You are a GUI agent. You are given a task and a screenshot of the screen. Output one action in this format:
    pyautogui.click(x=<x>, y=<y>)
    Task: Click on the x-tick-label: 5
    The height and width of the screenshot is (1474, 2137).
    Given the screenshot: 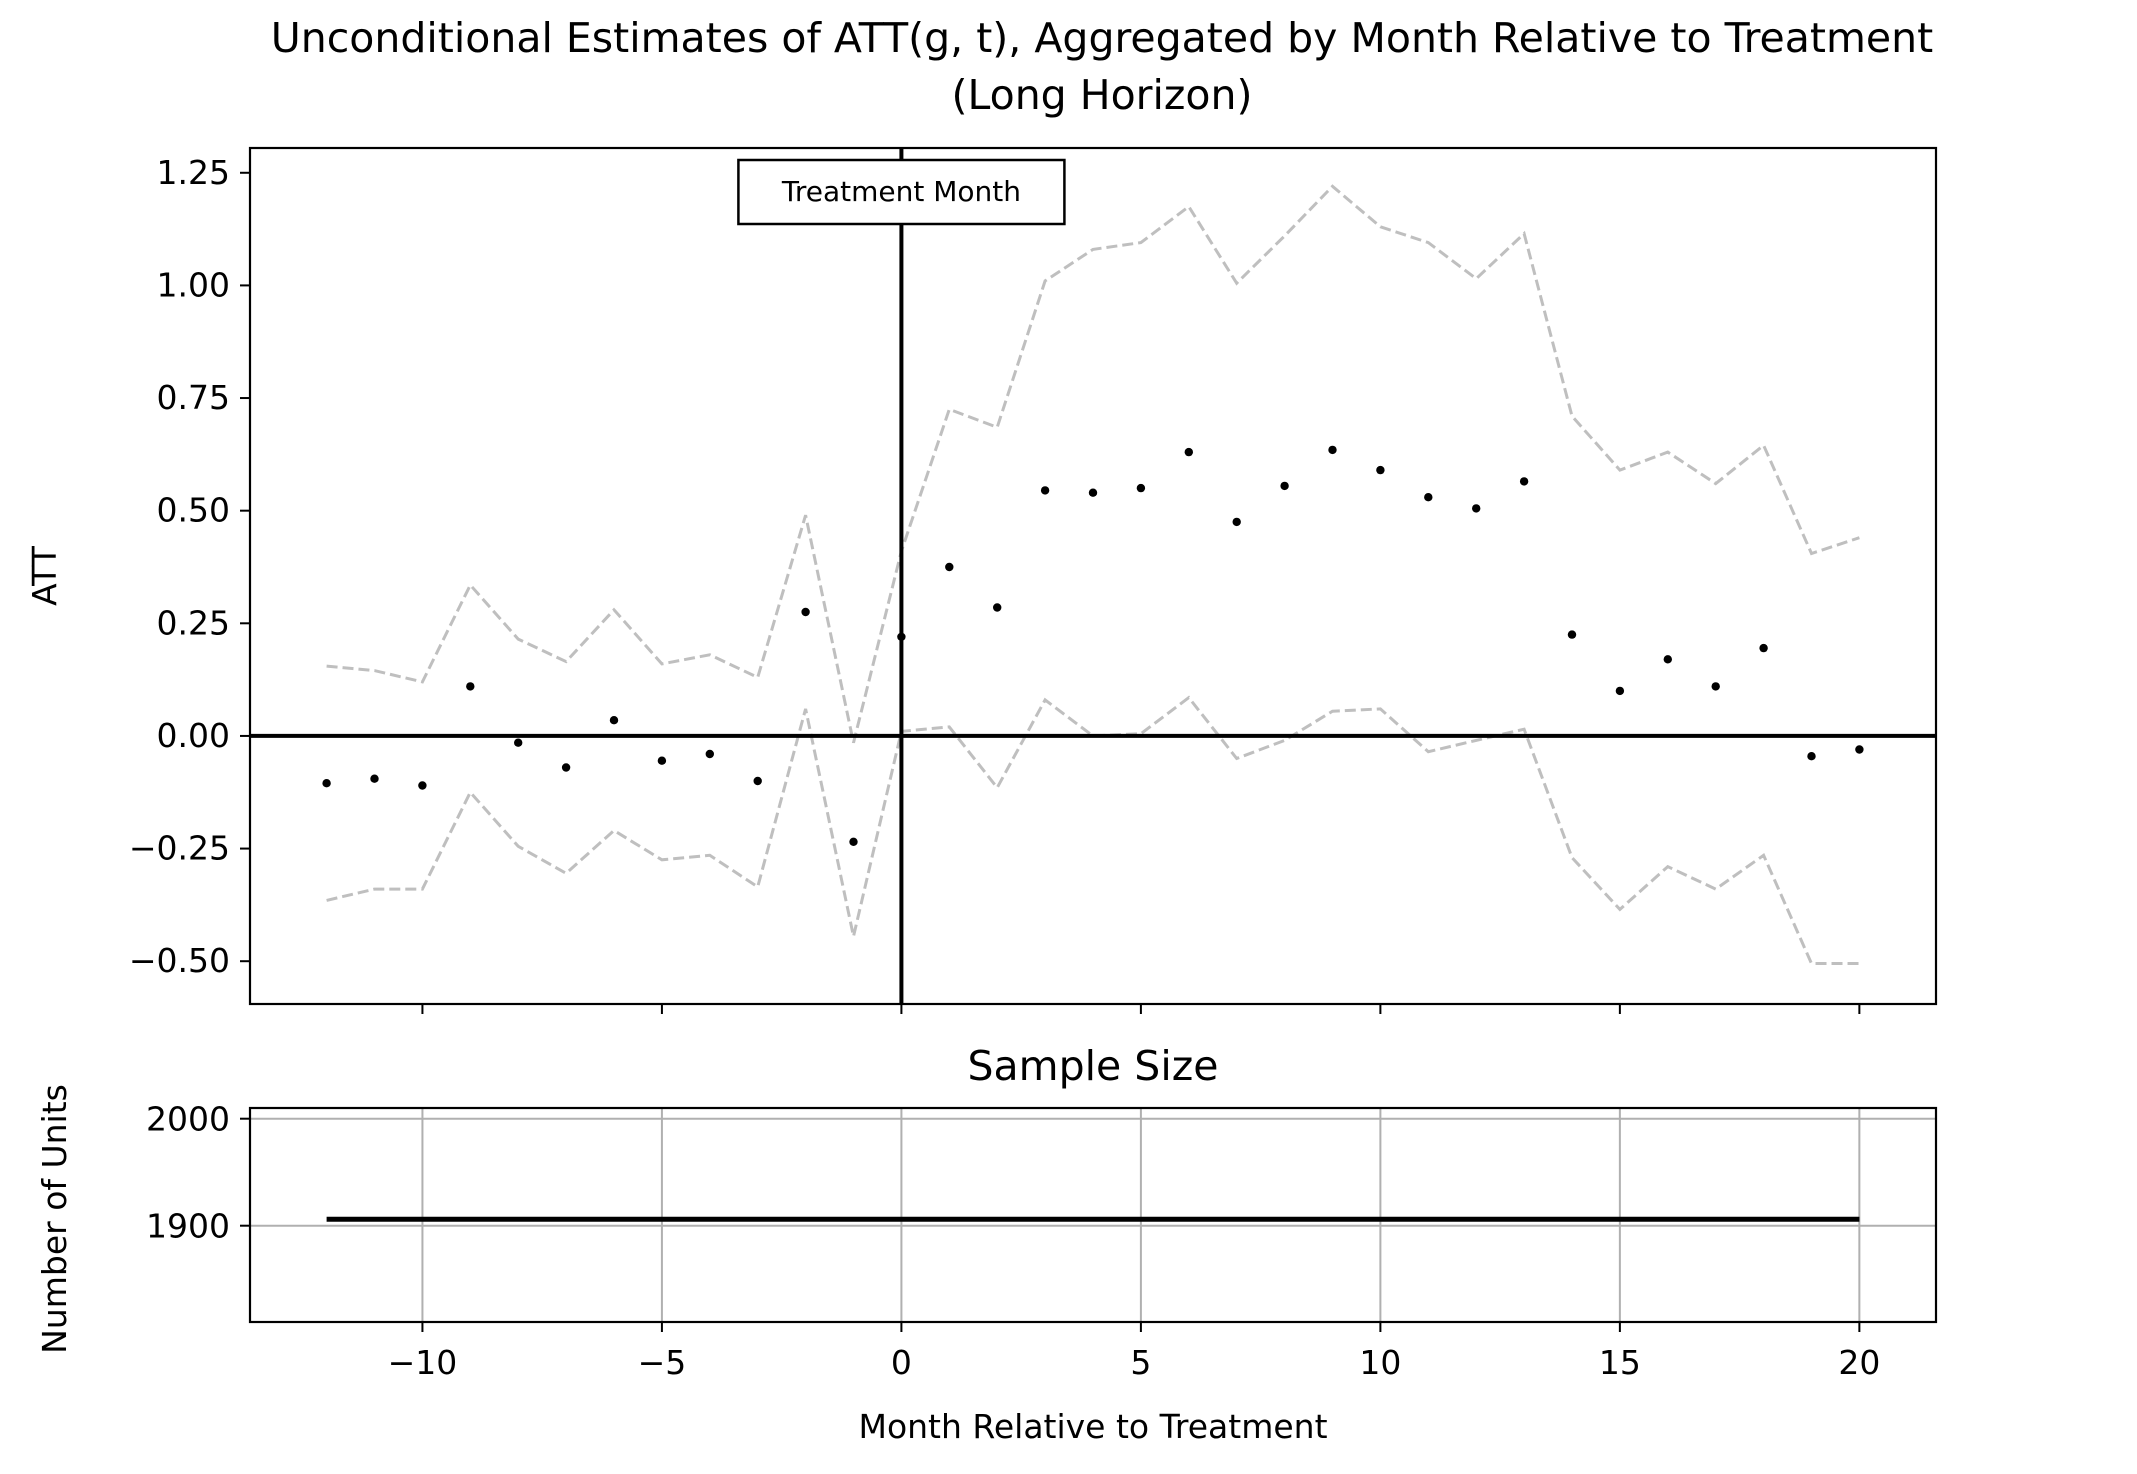 What is the action you would take?
    pyautogui.click(x=1140, y=1362)
    